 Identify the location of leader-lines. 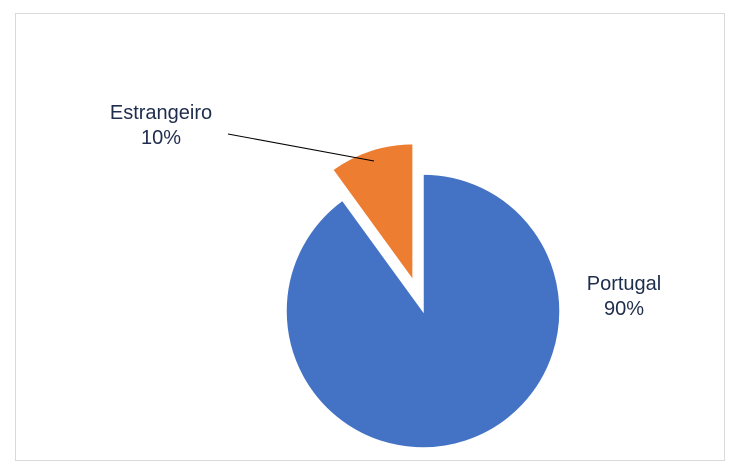
(301, 147).